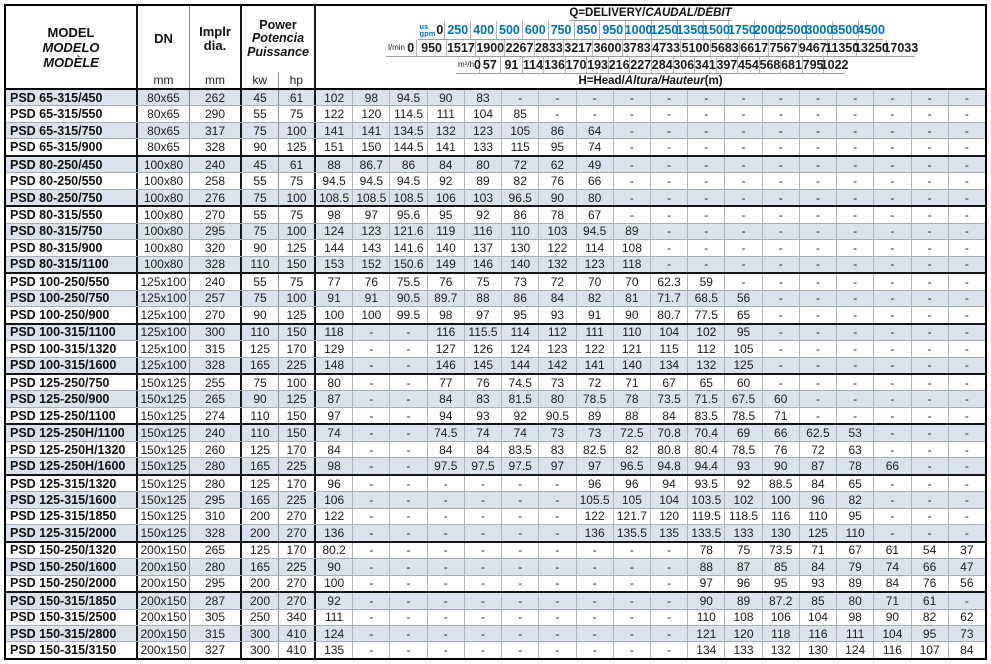 Image resolution: width=991 pixels, height=664 pixels. I want to click on flow-header-cell: 306, so click(684, 65).